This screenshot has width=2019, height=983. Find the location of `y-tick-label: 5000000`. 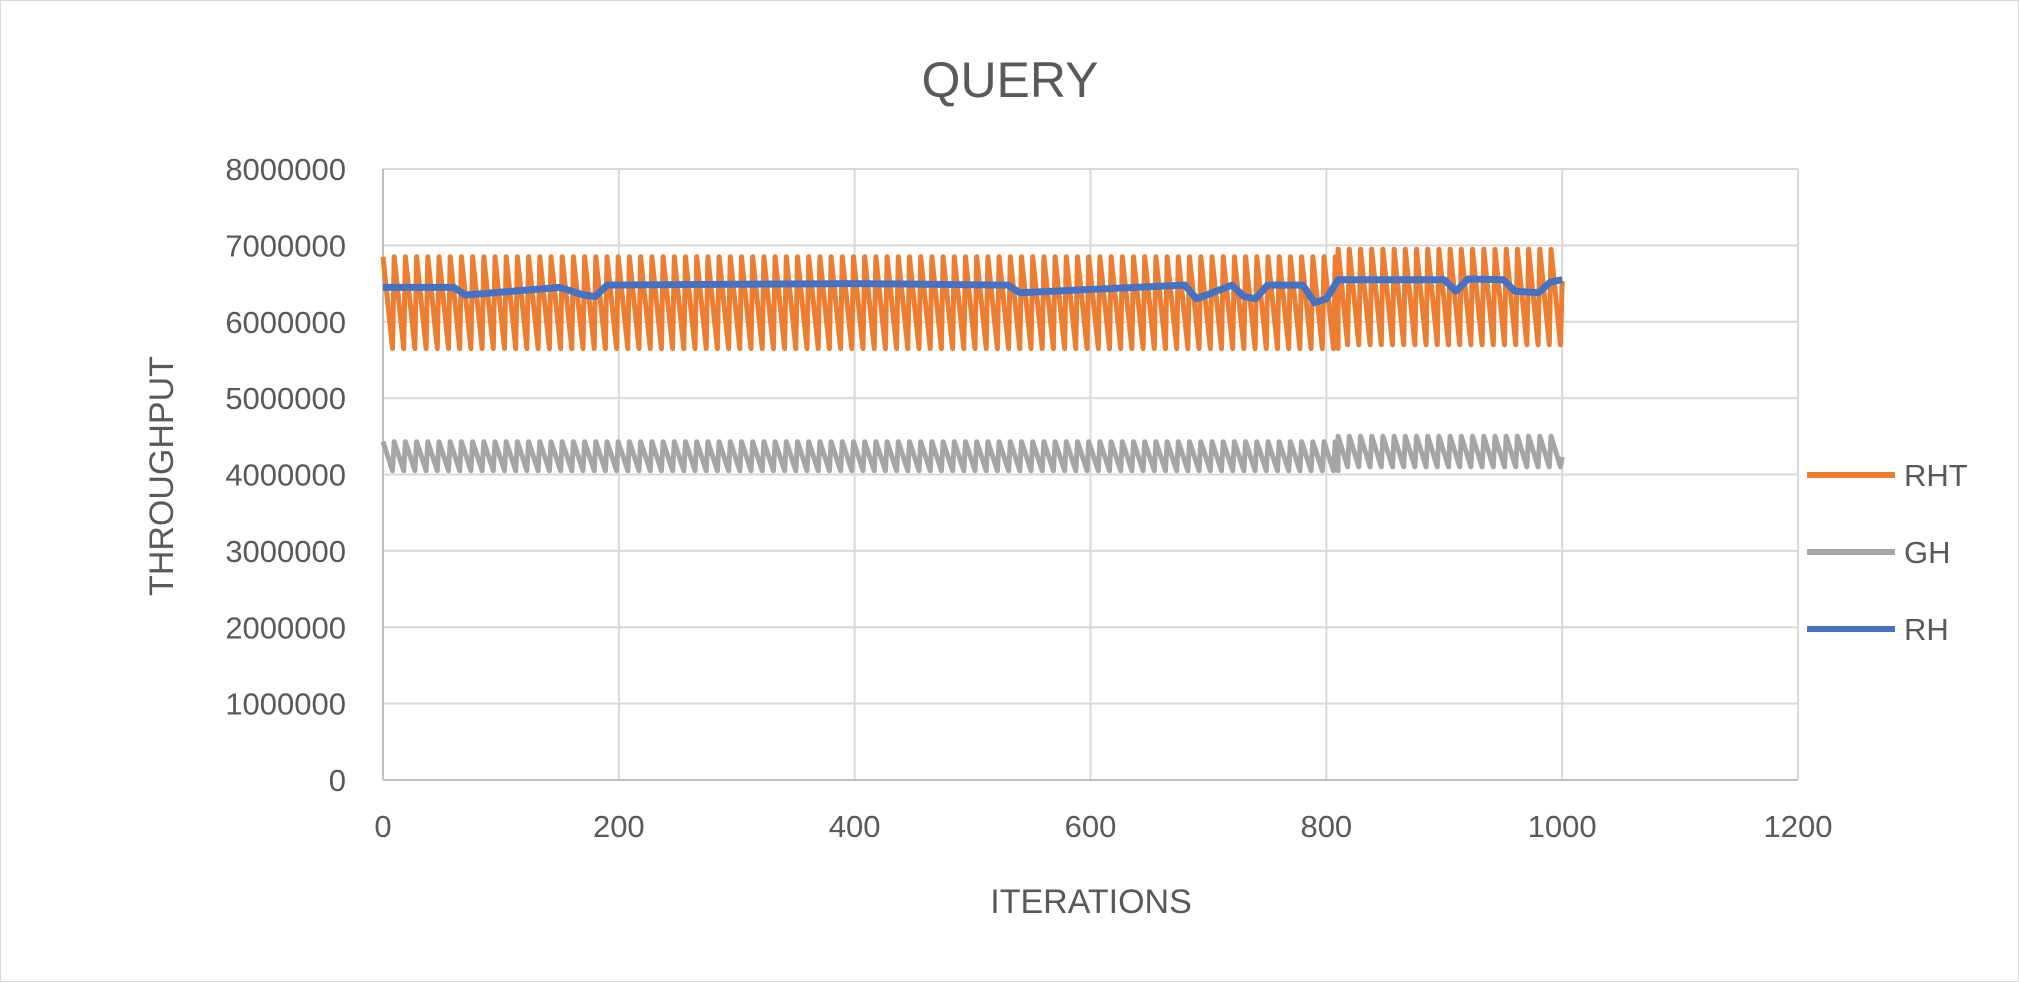

y-tick-label: 5000000 is located at coordinates (285, 398).